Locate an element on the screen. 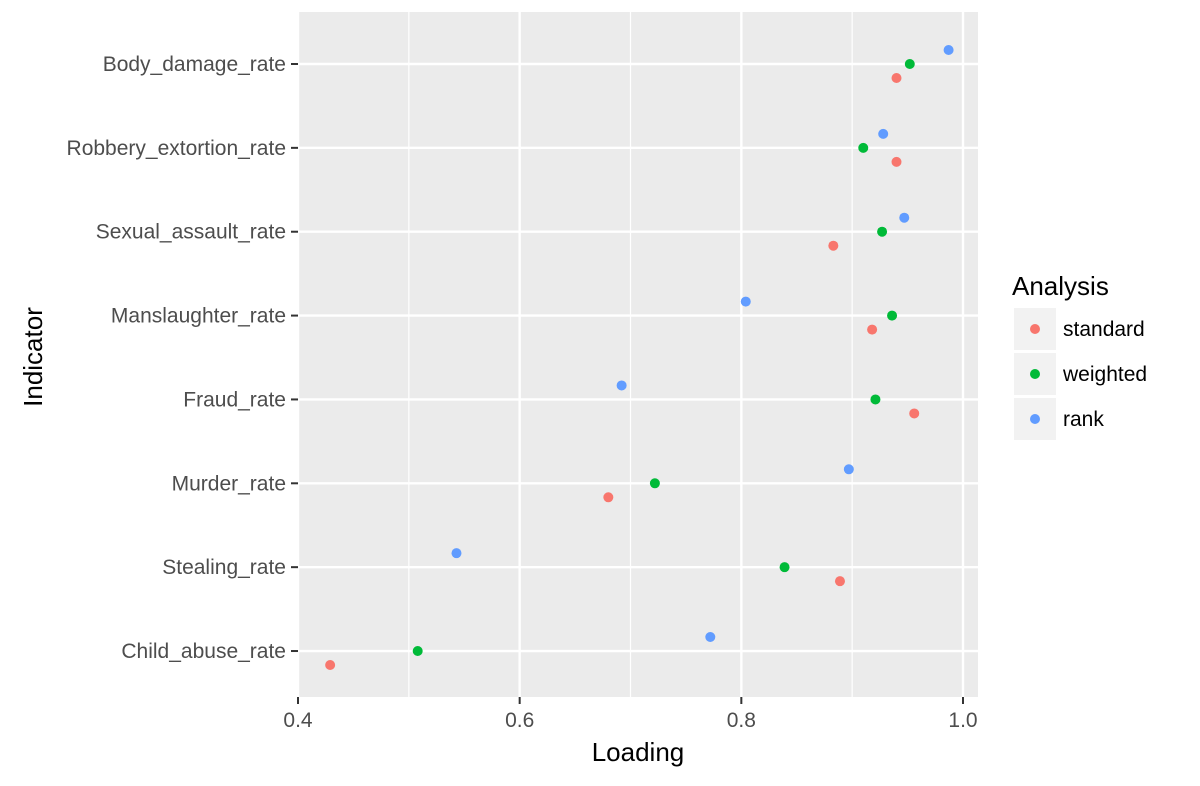 The height and width of the screenshot is (786, 1200). legend: Analysis standard weighted rank is located at coordinates (1079, 355).